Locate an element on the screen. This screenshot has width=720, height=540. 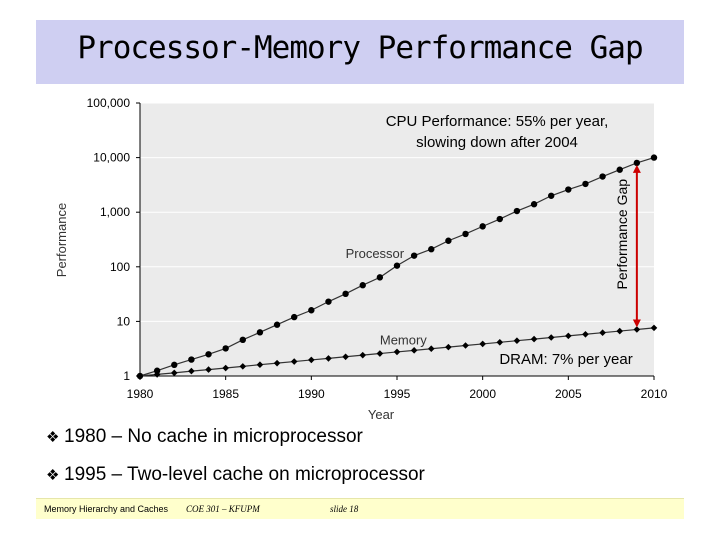
bullet-item: ❖ 1980 – No cache in microprocessor is located at coordinates (204, 437).